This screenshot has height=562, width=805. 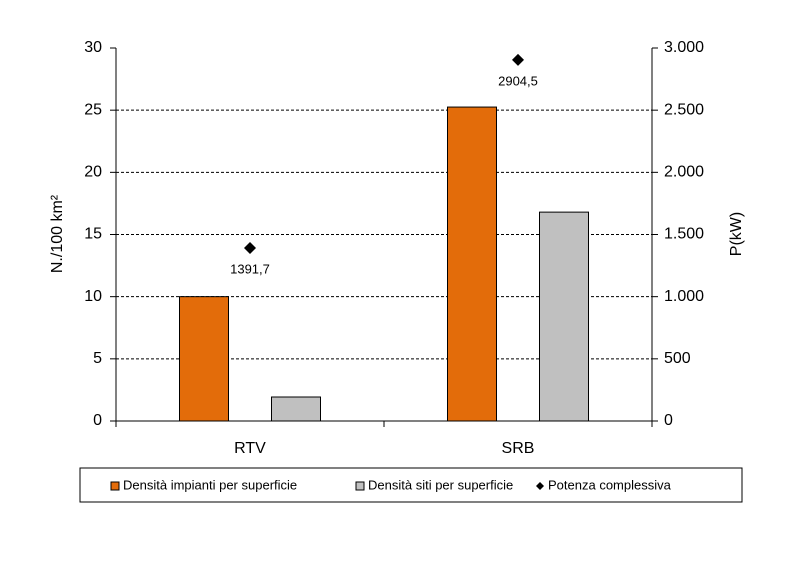 What do you see at coordinates (684, 234) in the screenshot?
I see `y2-tick-label: 1.500` at bounding box center [684, 234].